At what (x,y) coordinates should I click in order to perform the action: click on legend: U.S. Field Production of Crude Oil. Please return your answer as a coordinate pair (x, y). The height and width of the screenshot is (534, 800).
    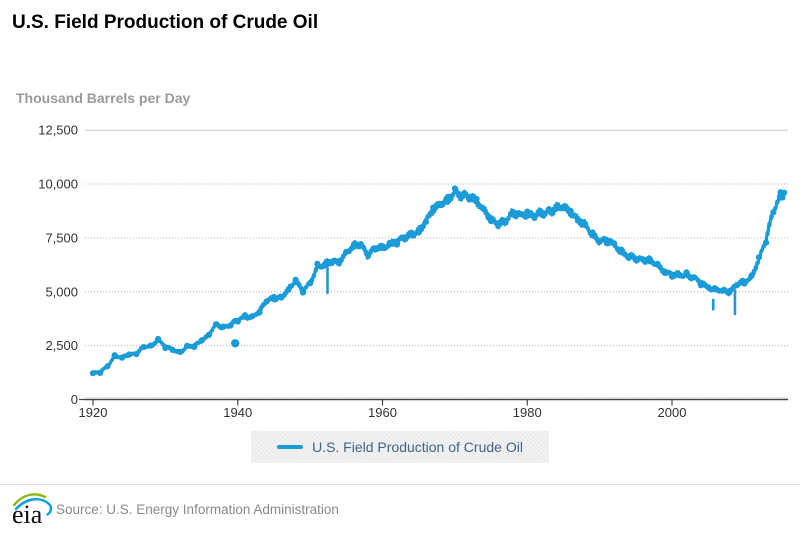
    Looking at the image, I should click on (400, 447).